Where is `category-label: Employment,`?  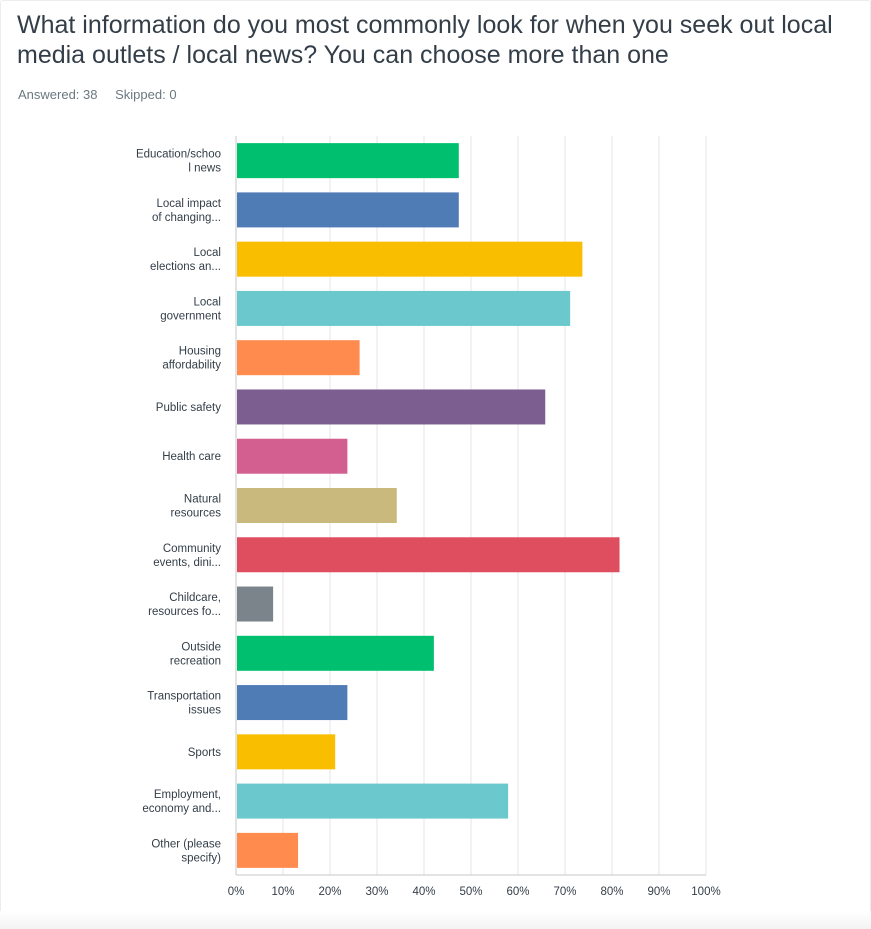 category-label: Employment, is located at coordinates (187, 795).